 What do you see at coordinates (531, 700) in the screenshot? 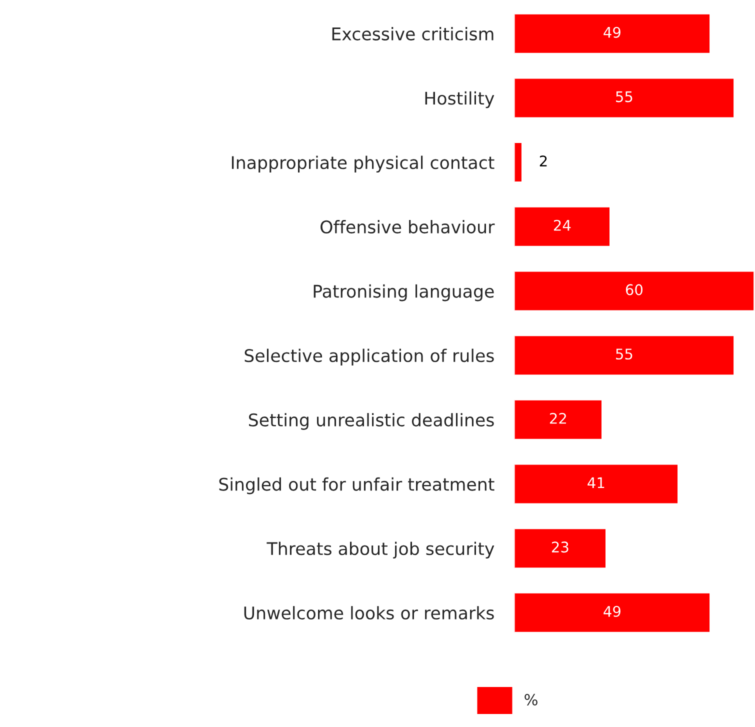
I see `legend-label: %` at bounding box center [531, 700].